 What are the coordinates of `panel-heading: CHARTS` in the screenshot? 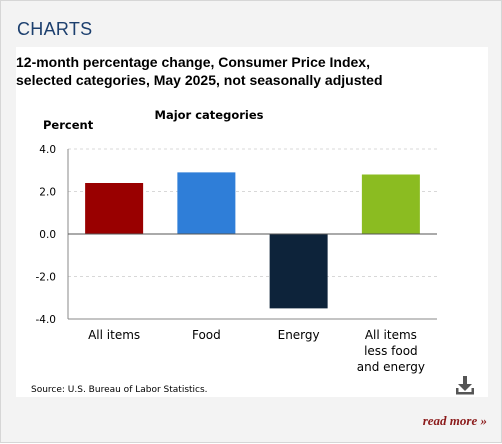 It's located at (55, 29).